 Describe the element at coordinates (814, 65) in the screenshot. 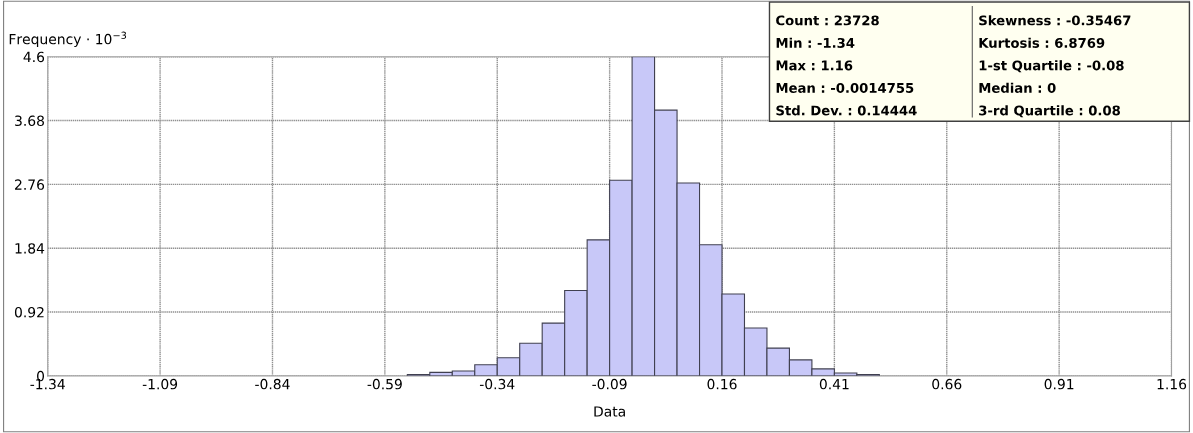

I see `annotation: Max : 1.16` at that location.